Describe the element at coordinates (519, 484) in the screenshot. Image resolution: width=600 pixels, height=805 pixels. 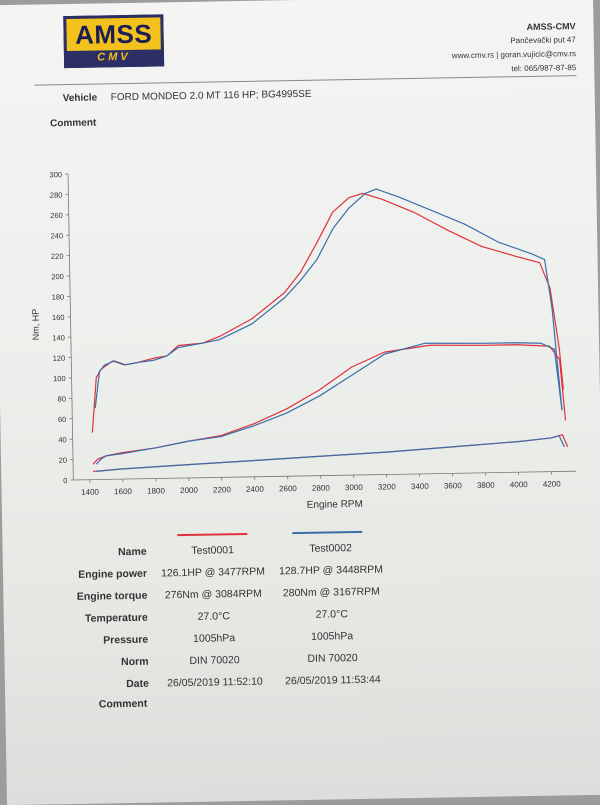
I see `x-tick-label: 4000` at that location.